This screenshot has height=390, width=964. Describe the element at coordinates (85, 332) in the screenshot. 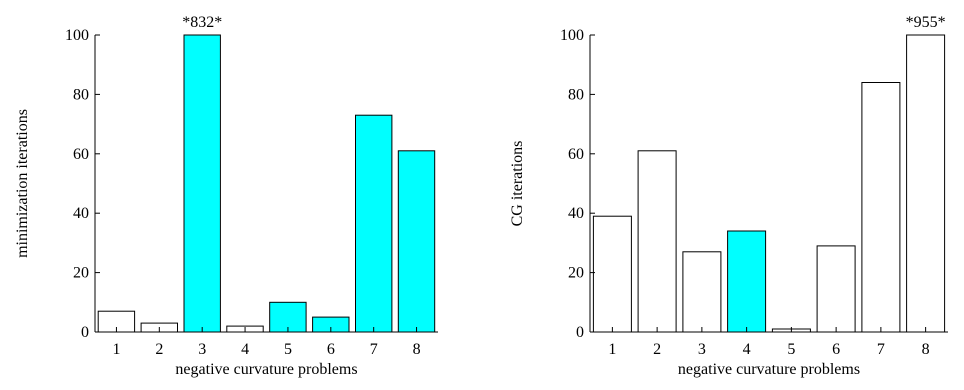

I see `left-y-tick-label: 0` at that location.